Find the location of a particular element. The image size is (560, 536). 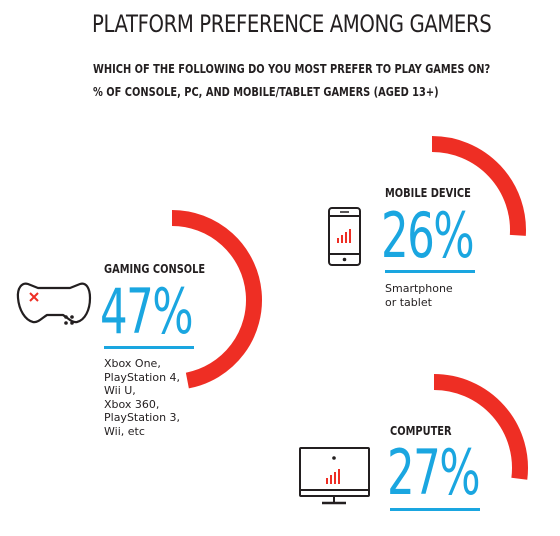

computer-monitor-icon is located at coordinates (334, 476).